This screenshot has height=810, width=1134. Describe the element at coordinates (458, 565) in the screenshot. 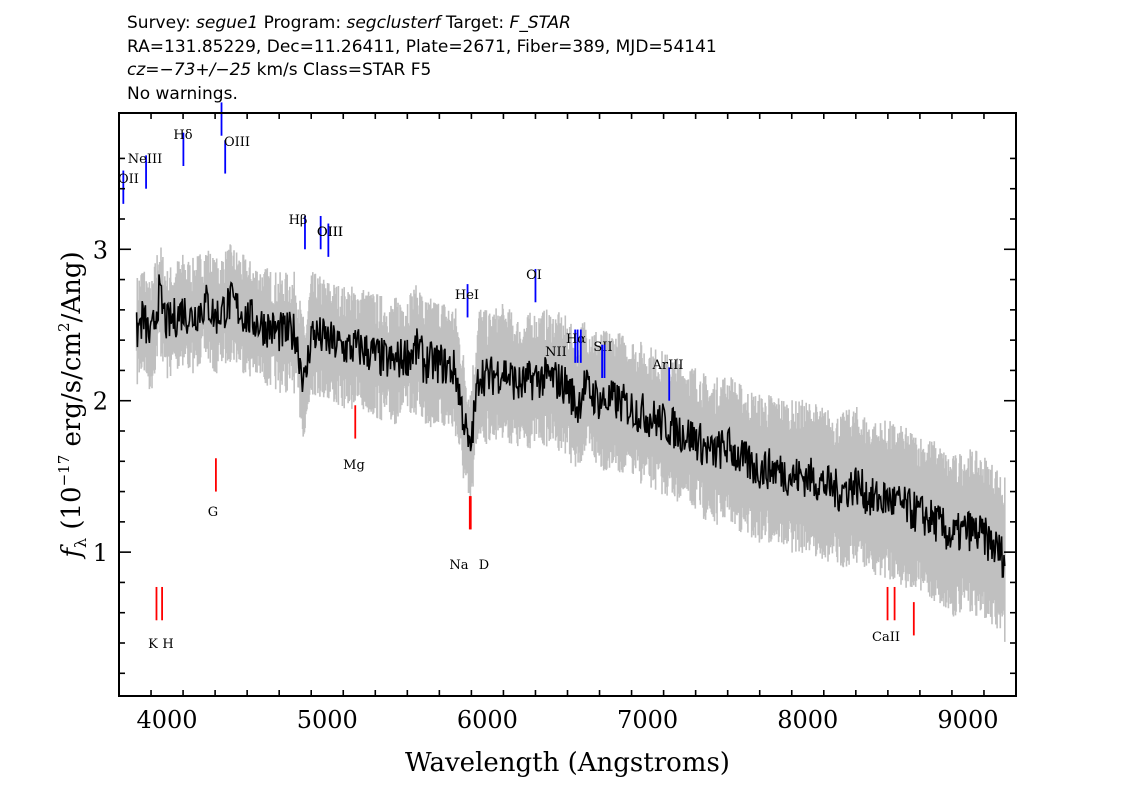

I see `line-label-na: Na` at that location.